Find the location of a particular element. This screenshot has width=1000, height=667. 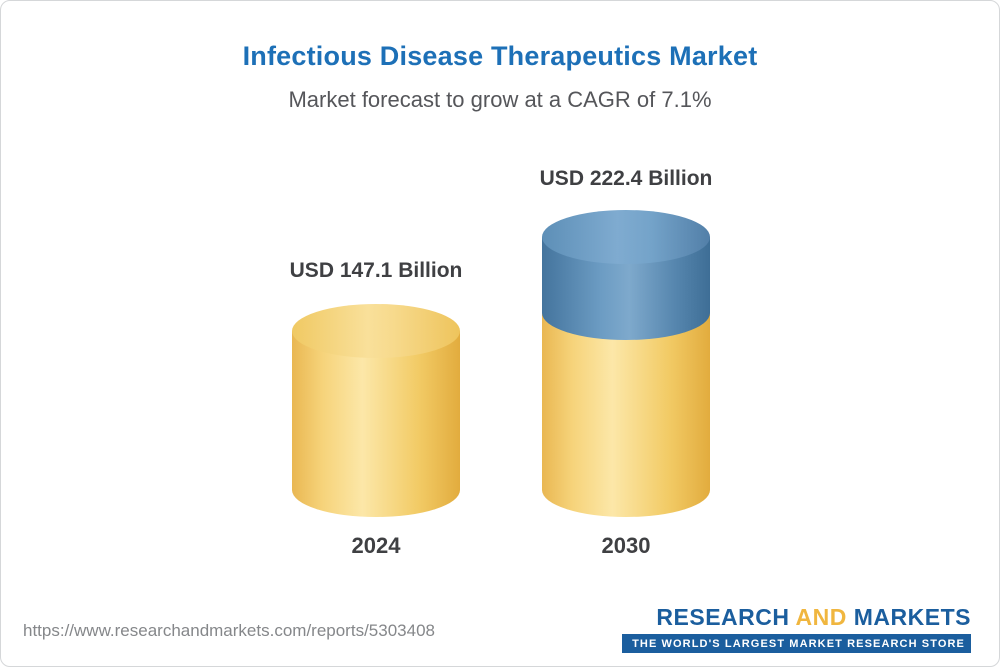

bar-2024-cylinder is located at coordinates (376, 410).